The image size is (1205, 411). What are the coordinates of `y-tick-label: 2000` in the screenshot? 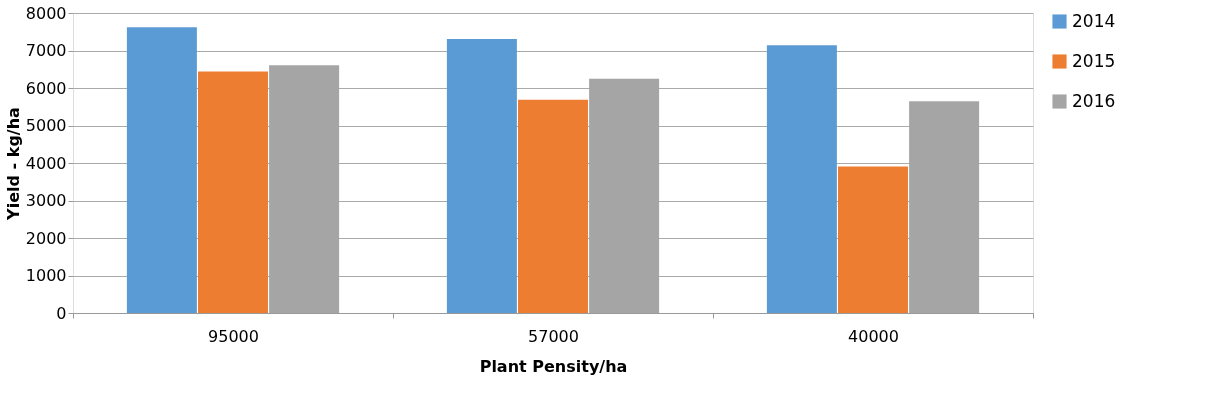 It's located at (46, 238).